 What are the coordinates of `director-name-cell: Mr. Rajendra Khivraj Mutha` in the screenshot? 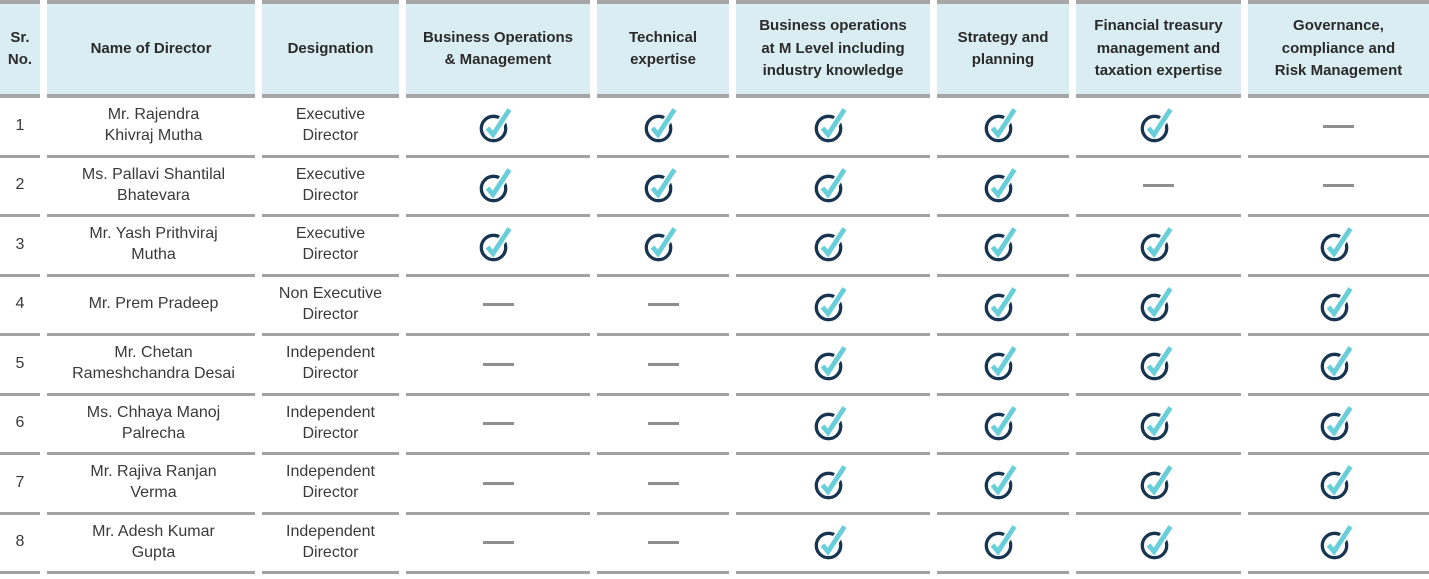 It's located at (151, 128).